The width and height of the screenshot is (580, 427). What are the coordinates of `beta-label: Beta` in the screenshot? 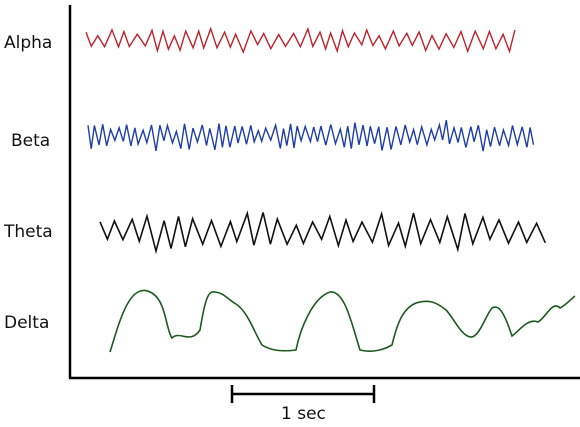 It's located at (31, 141).